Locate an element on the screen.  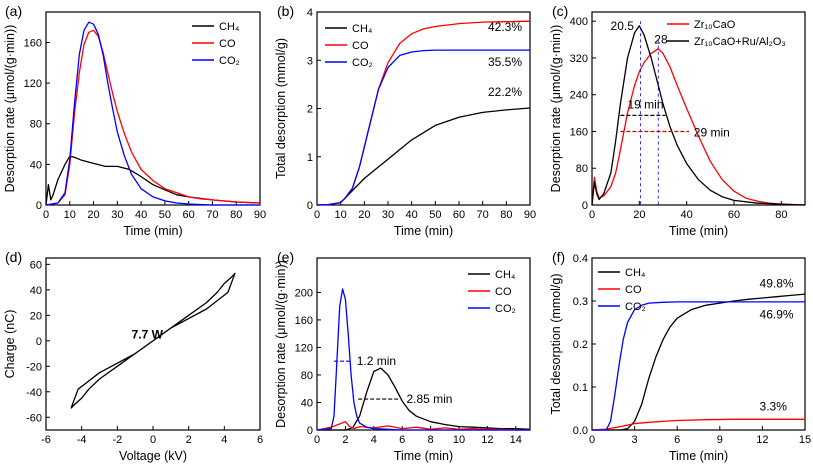
x-tick-label: 90 is located at coordinates (530, 215).